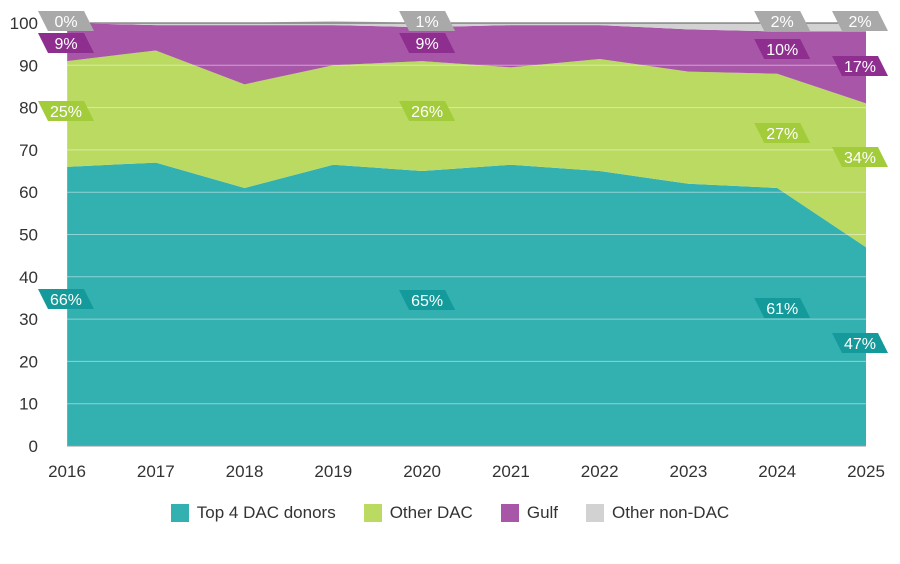  What do you see at coordinates (28, 192) in the screenshot?
I see `y-tick-label: 60` at bounding box center [28, 192].